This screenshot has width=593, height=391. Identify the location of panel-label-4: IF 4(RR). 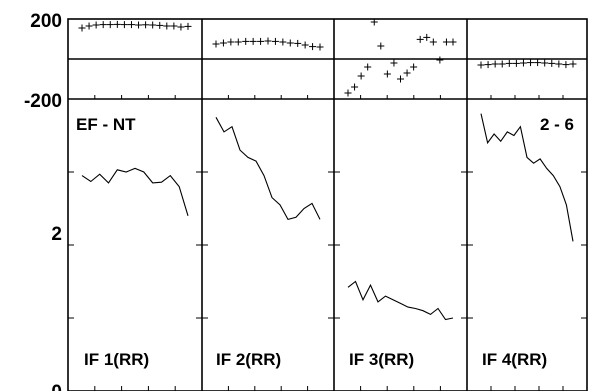
(514, 359).